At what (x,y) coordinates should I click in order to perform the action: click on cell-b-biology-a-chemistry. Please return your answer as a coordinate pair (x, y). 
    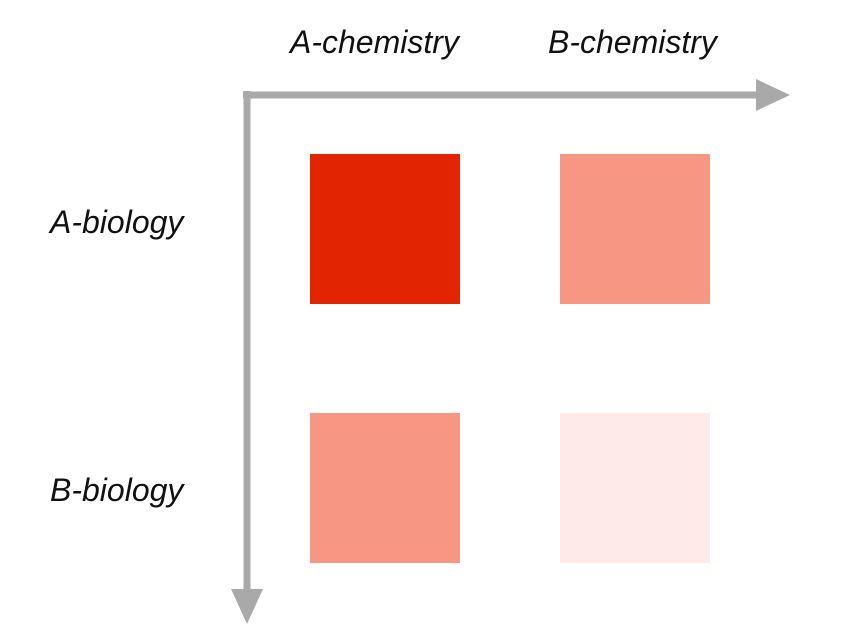
    Looking at the image, I should click on (385, 488).